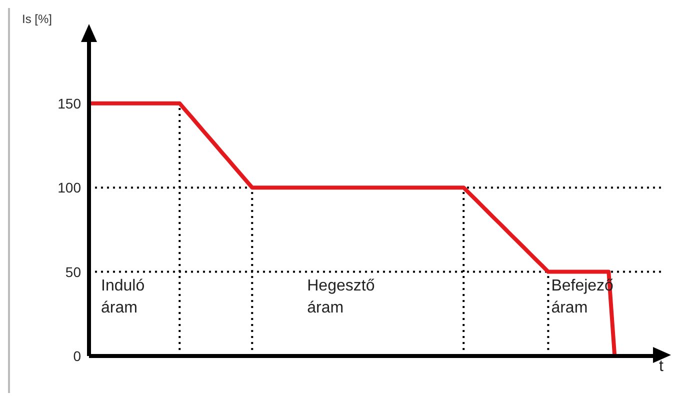 This screenshot has height=404, width=687. I want to click on y-tick-label: 100, so click(70, 188).